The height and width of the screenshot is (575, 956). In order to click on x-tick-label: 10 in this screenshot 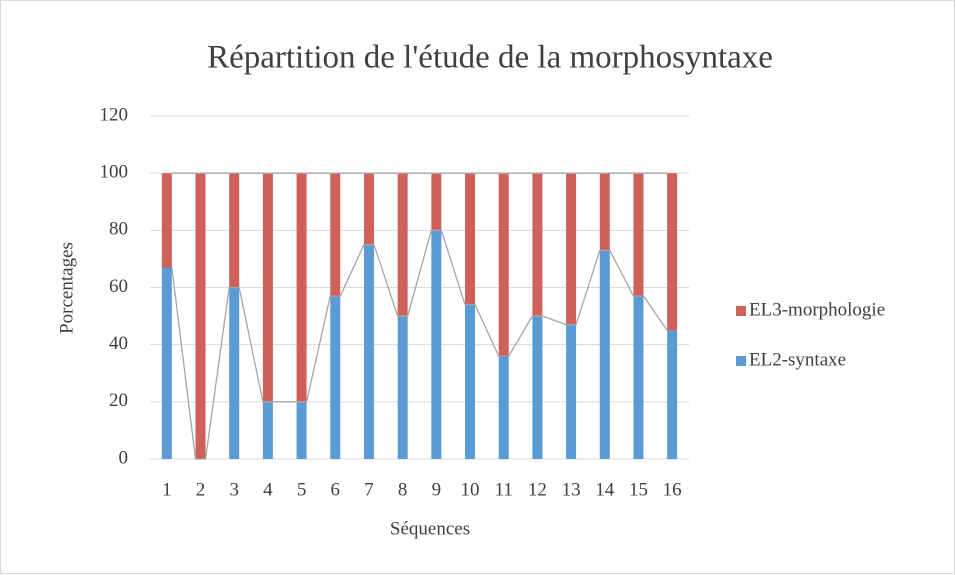, I will do `click(470, 489)`.